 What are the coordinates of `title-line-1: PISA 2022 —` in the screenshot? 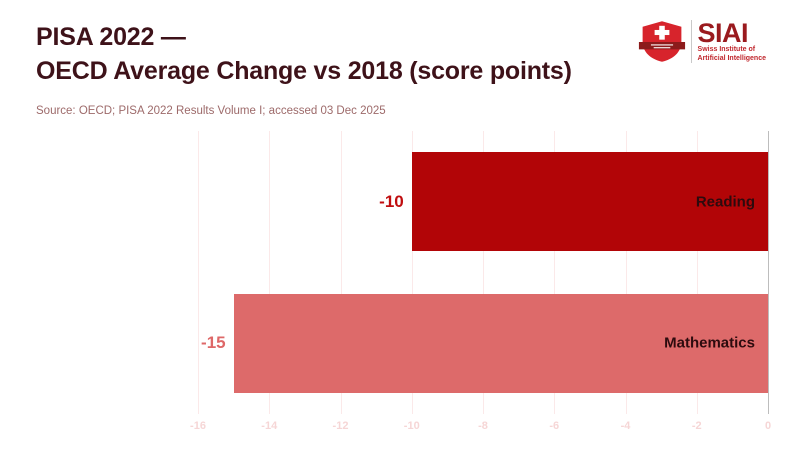 It's located at (111, 37).